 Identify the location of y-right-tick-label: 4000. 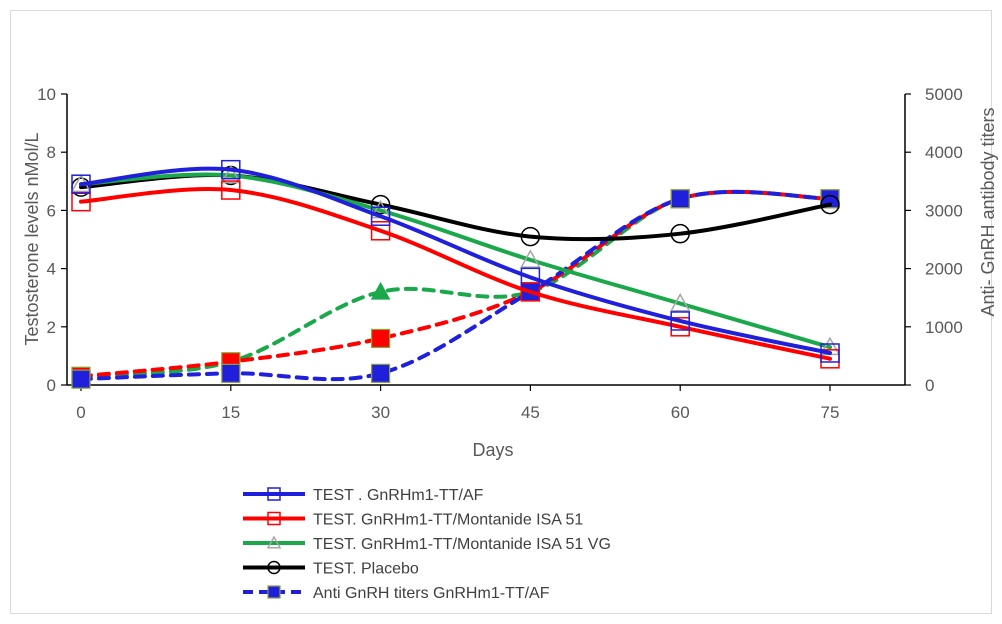
(944, 152).